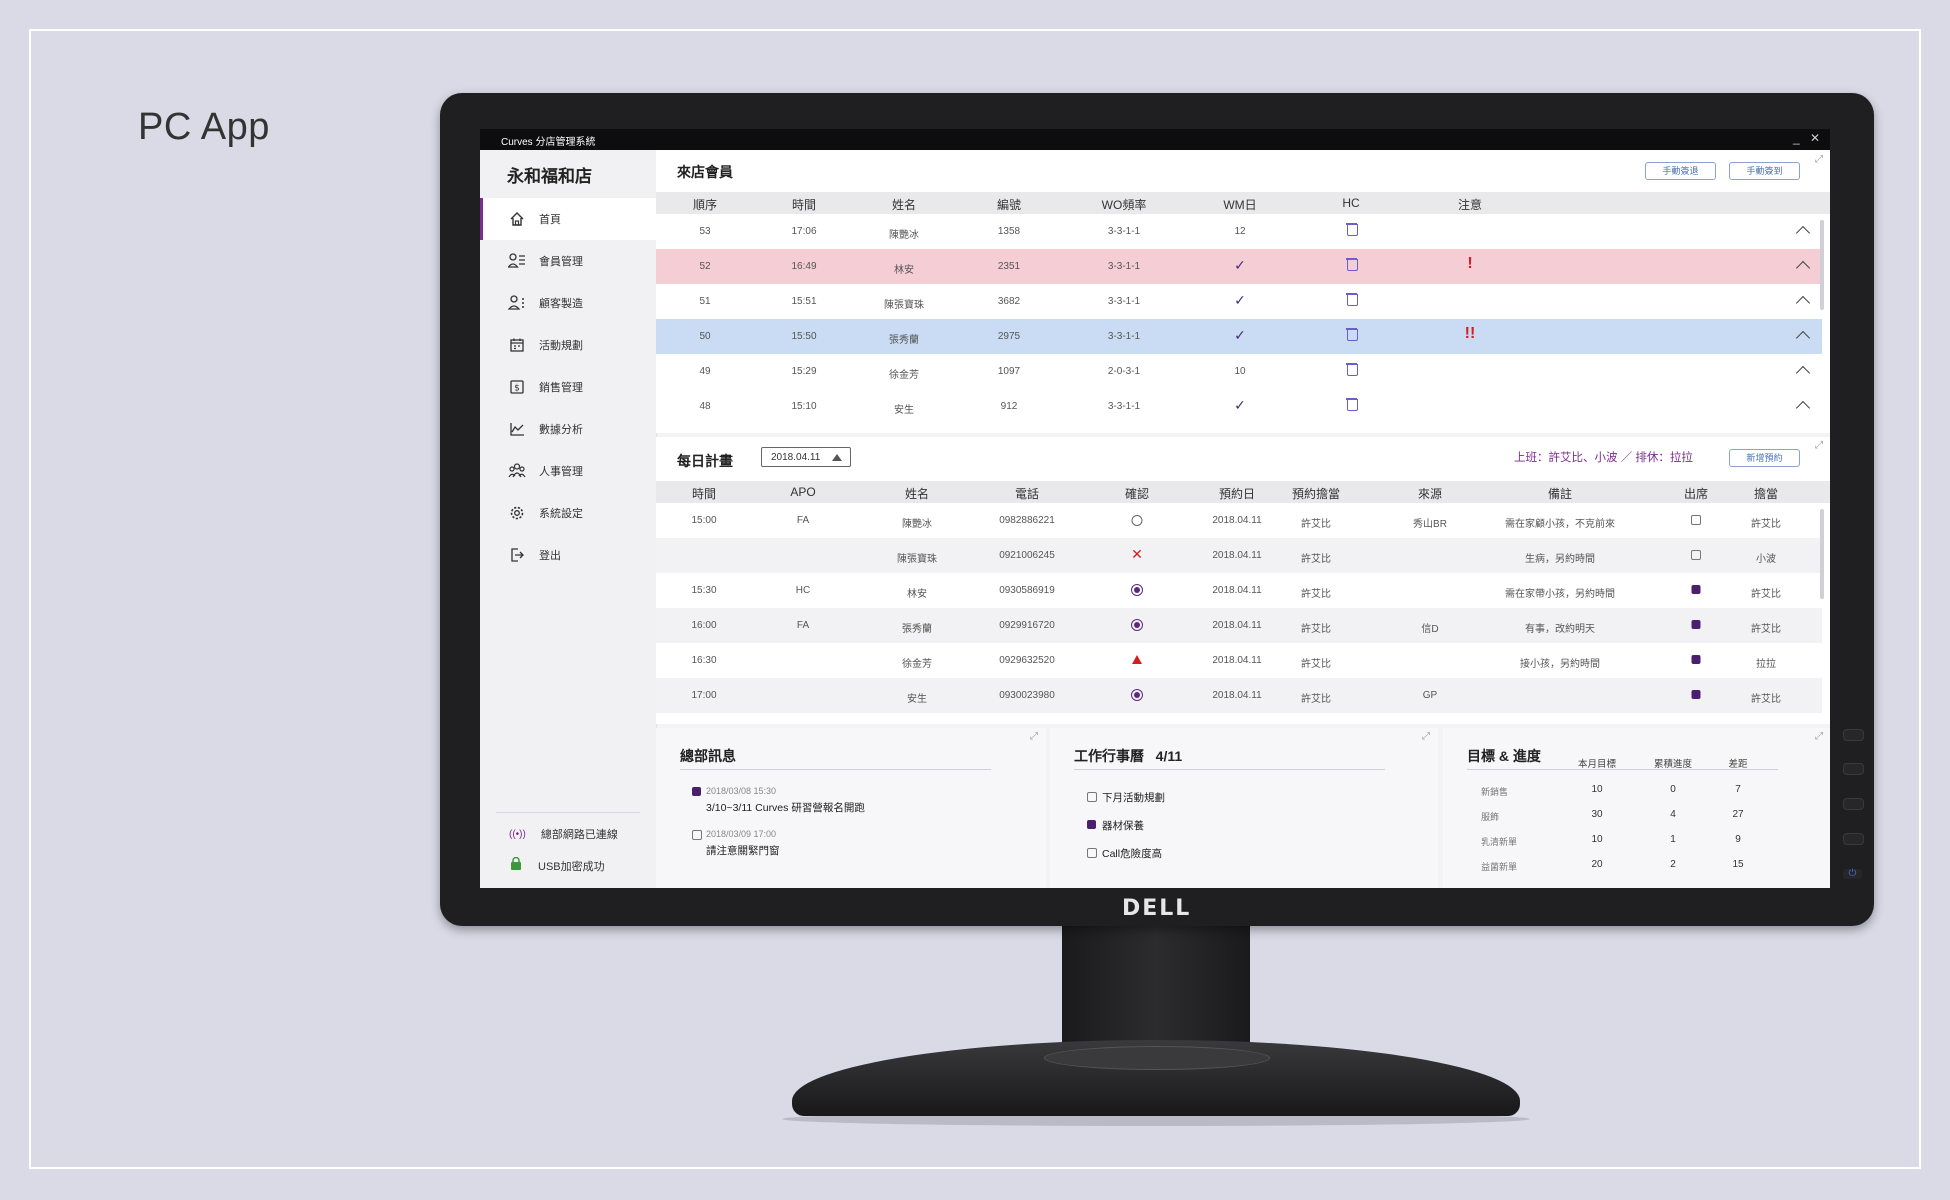 Image resolution: width=1950 pixels, height=1200 pixels. I want to click on power-icon: ⏻, so click(1852, 874).